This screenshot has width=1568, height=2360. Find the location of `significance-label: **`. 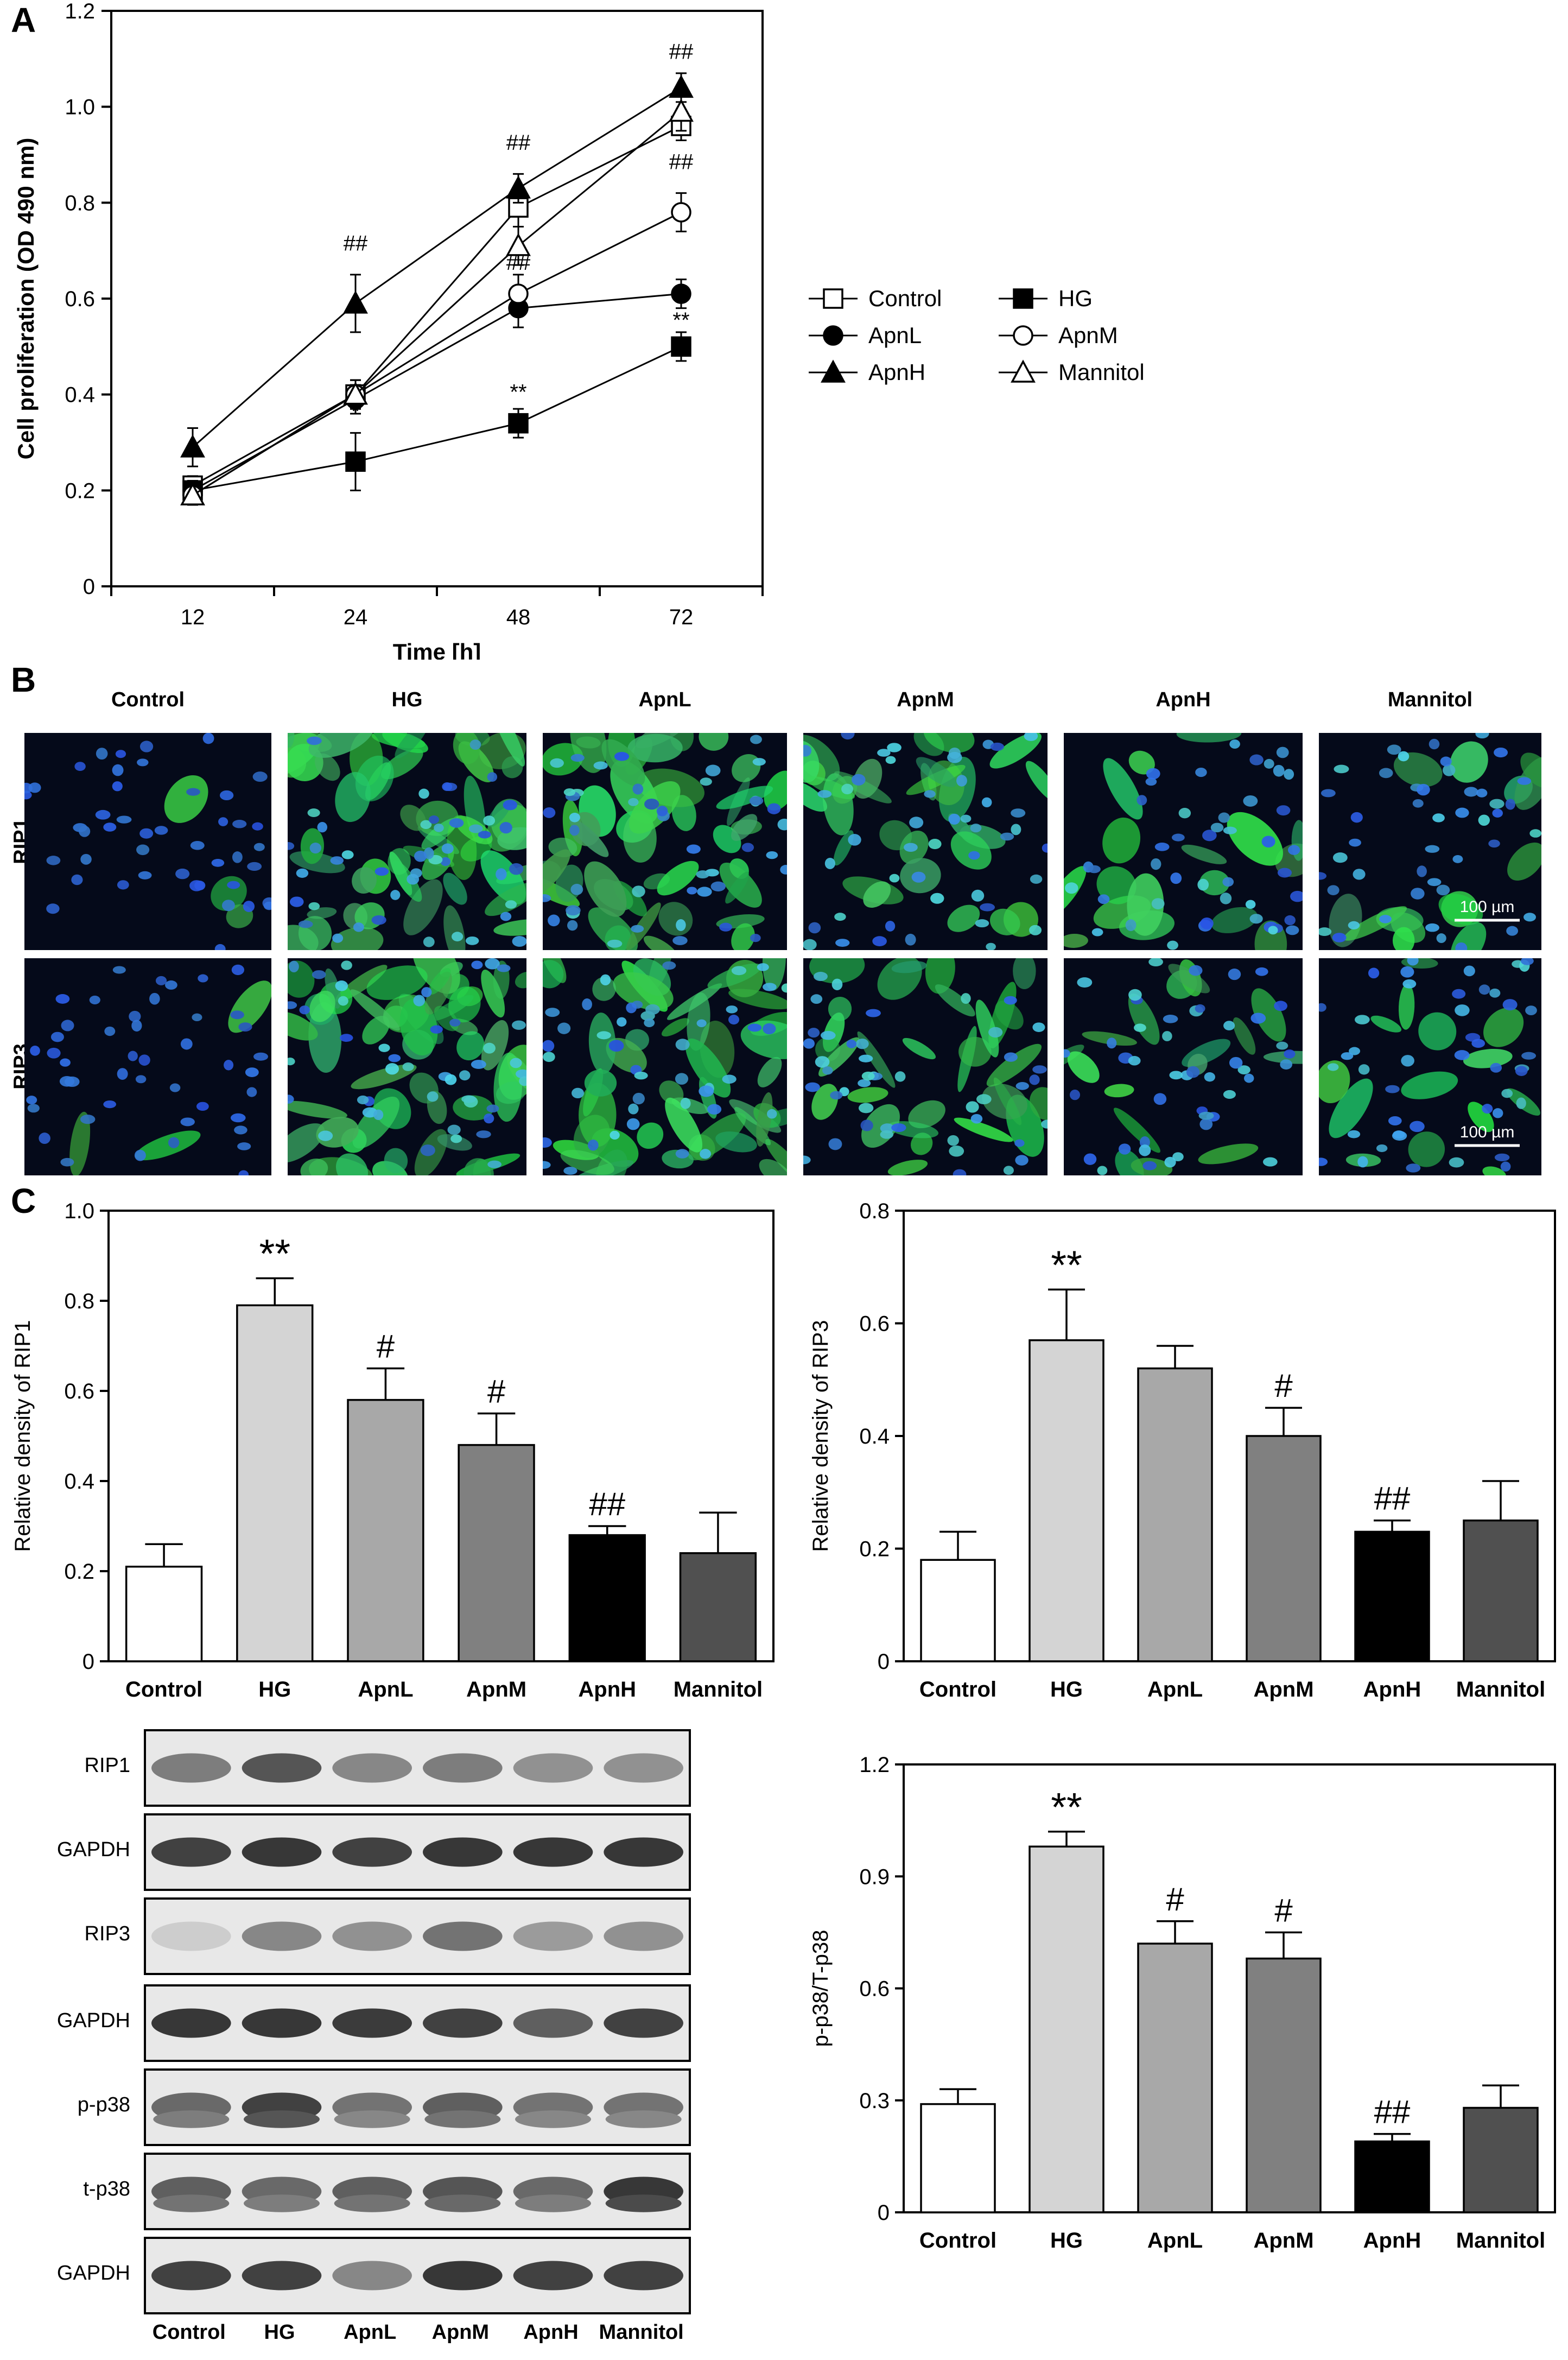

significance-label: ** is located at coordinates (274, 1253).